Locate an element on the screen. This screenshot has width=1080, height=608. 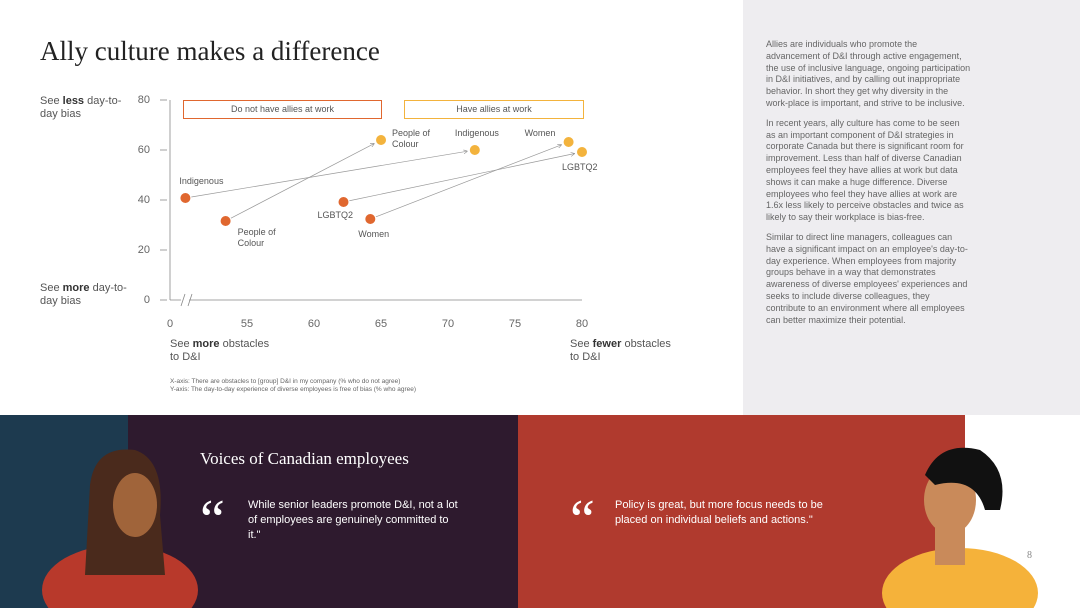
y-tick-label: 40 is located at coordinates (144, 200).